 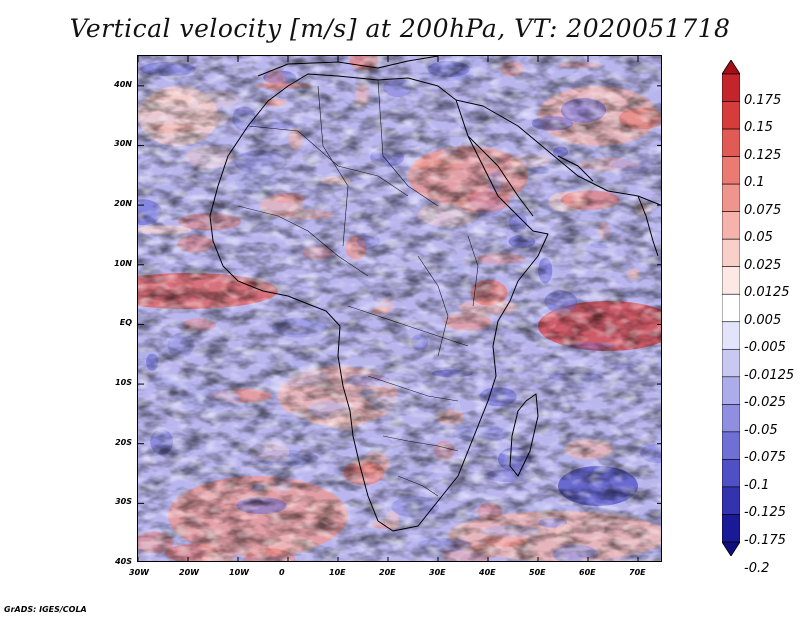 I want to click on colorbar-label: -0.025, so click(x=765, y=403).